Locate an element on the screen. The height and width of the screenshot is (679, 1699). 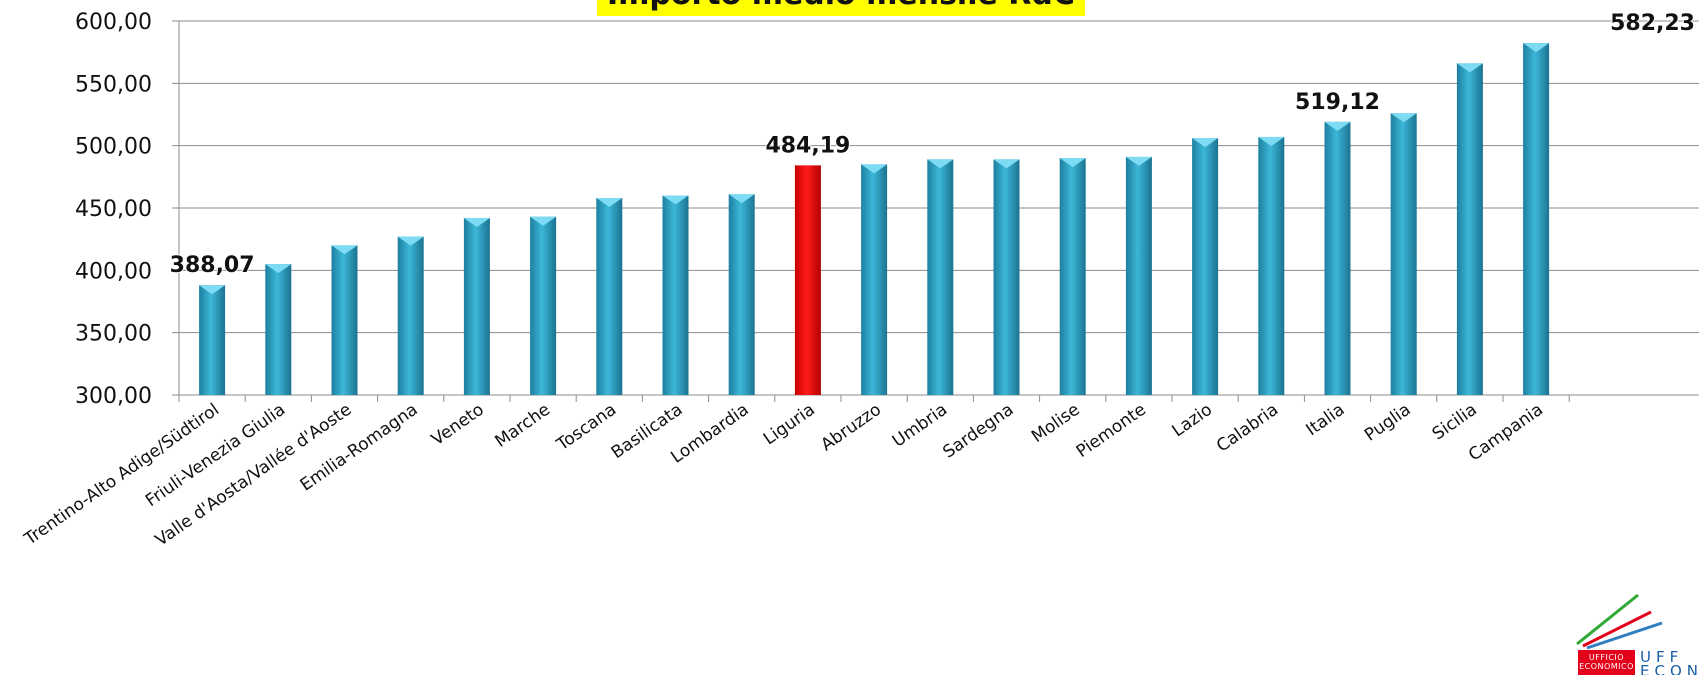
x-tick-label: Abruzzo is located at coordinates (851, 428).